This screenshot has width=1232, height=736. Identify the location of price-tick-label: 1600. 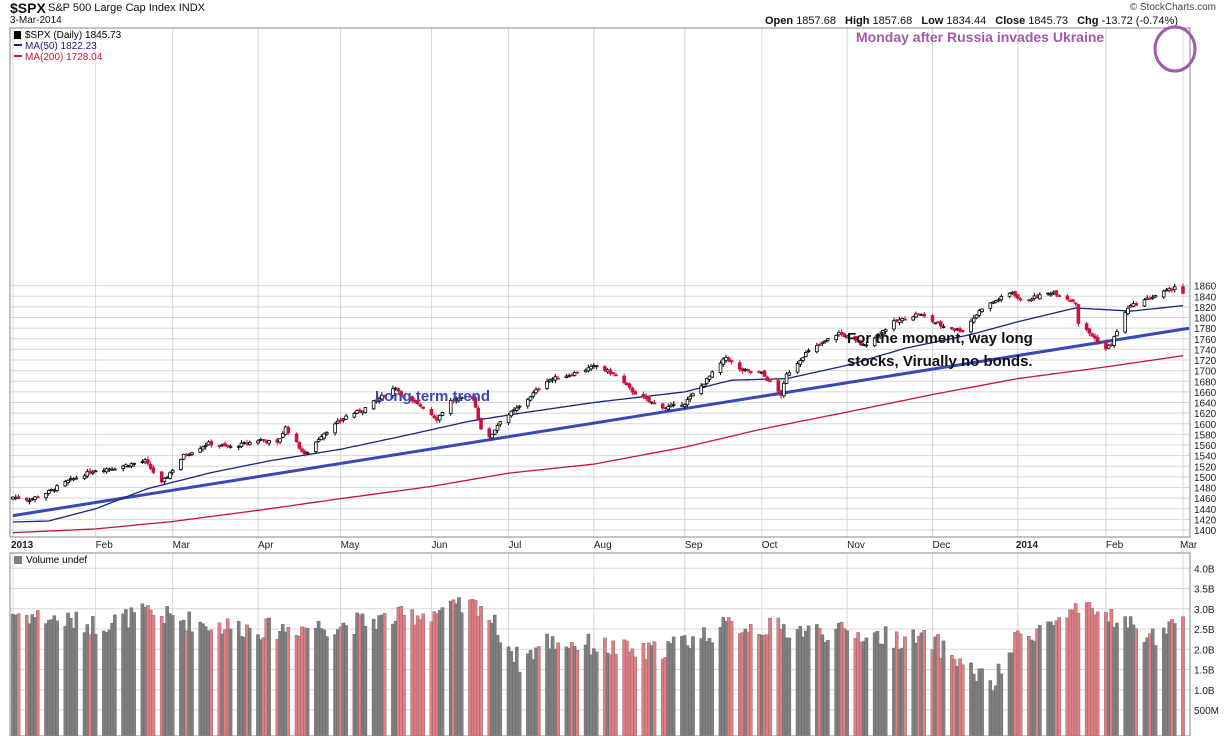
(1205, 425).